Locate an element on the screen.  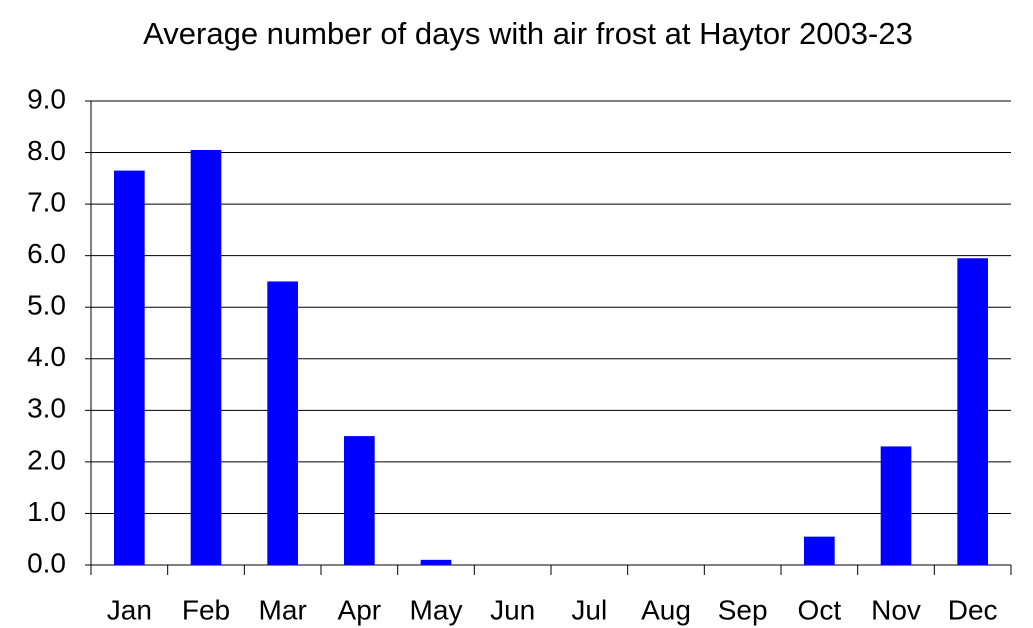
y-tick-label: 9.0 is located at coordinates (46, 98).